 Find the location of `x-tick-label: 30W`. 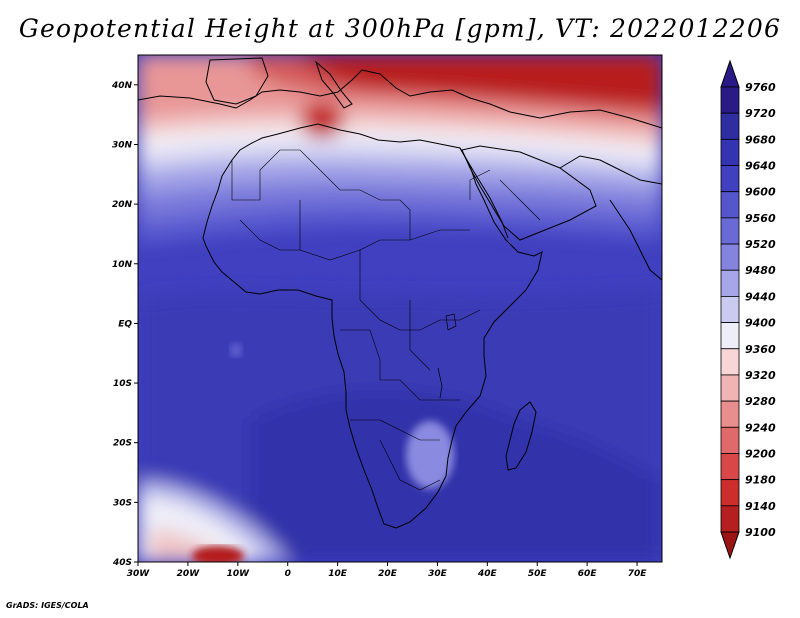

x-tick-label: 30W is located at coordinates (139, 574).